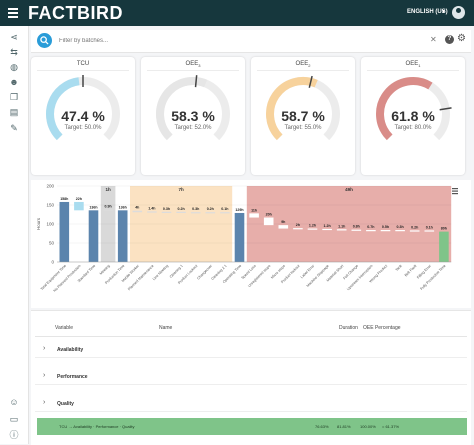 Image resolution: width=474 pixels, height=445 pixels. What do you see at coordinates (455, 191) in the screenshot?
I see `chart-menu-icon` at bounding box center [455, 191].